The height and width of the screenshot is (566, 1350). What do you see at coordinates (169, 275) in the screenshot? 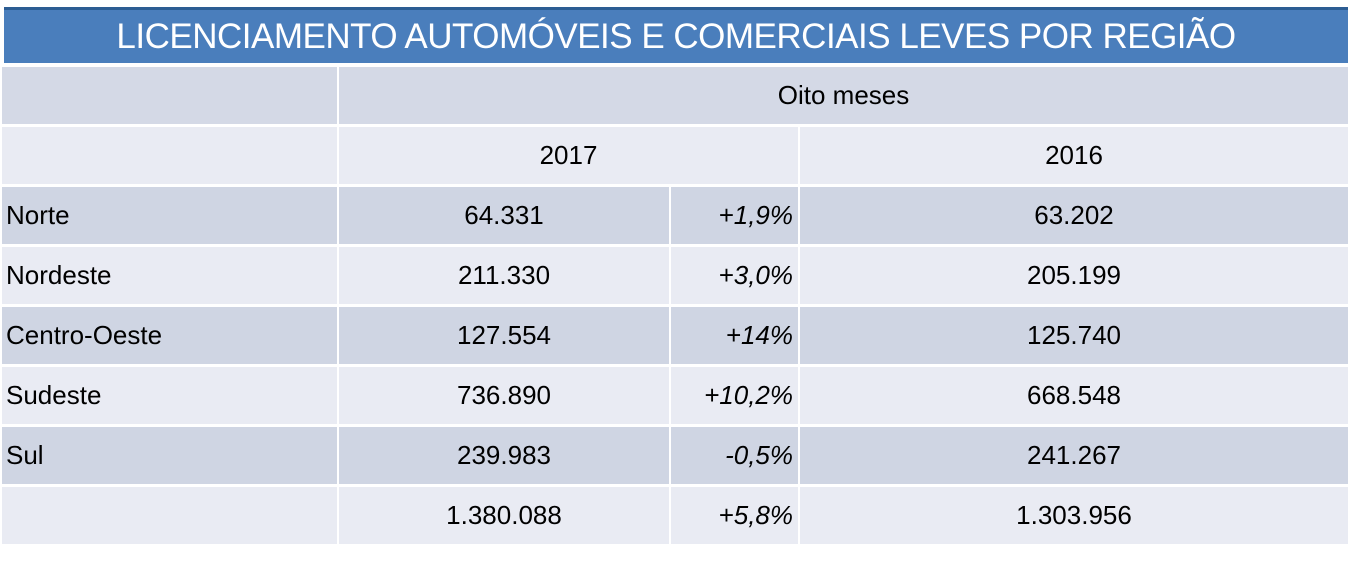
I see `region-cell: Nordeste` at bounding box center [169, 275].